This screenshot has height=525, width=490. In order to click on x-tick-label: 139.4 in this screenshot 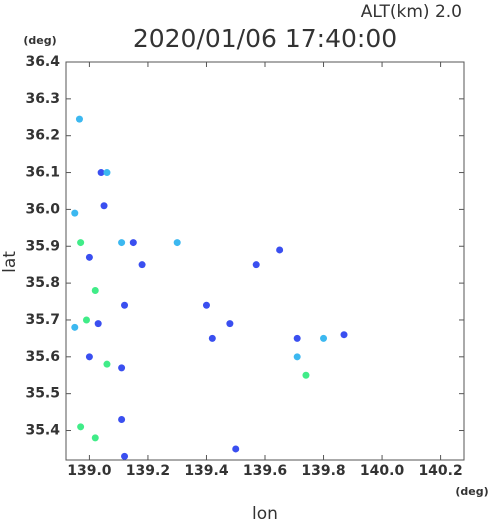, I will do `click(206, 471)`.